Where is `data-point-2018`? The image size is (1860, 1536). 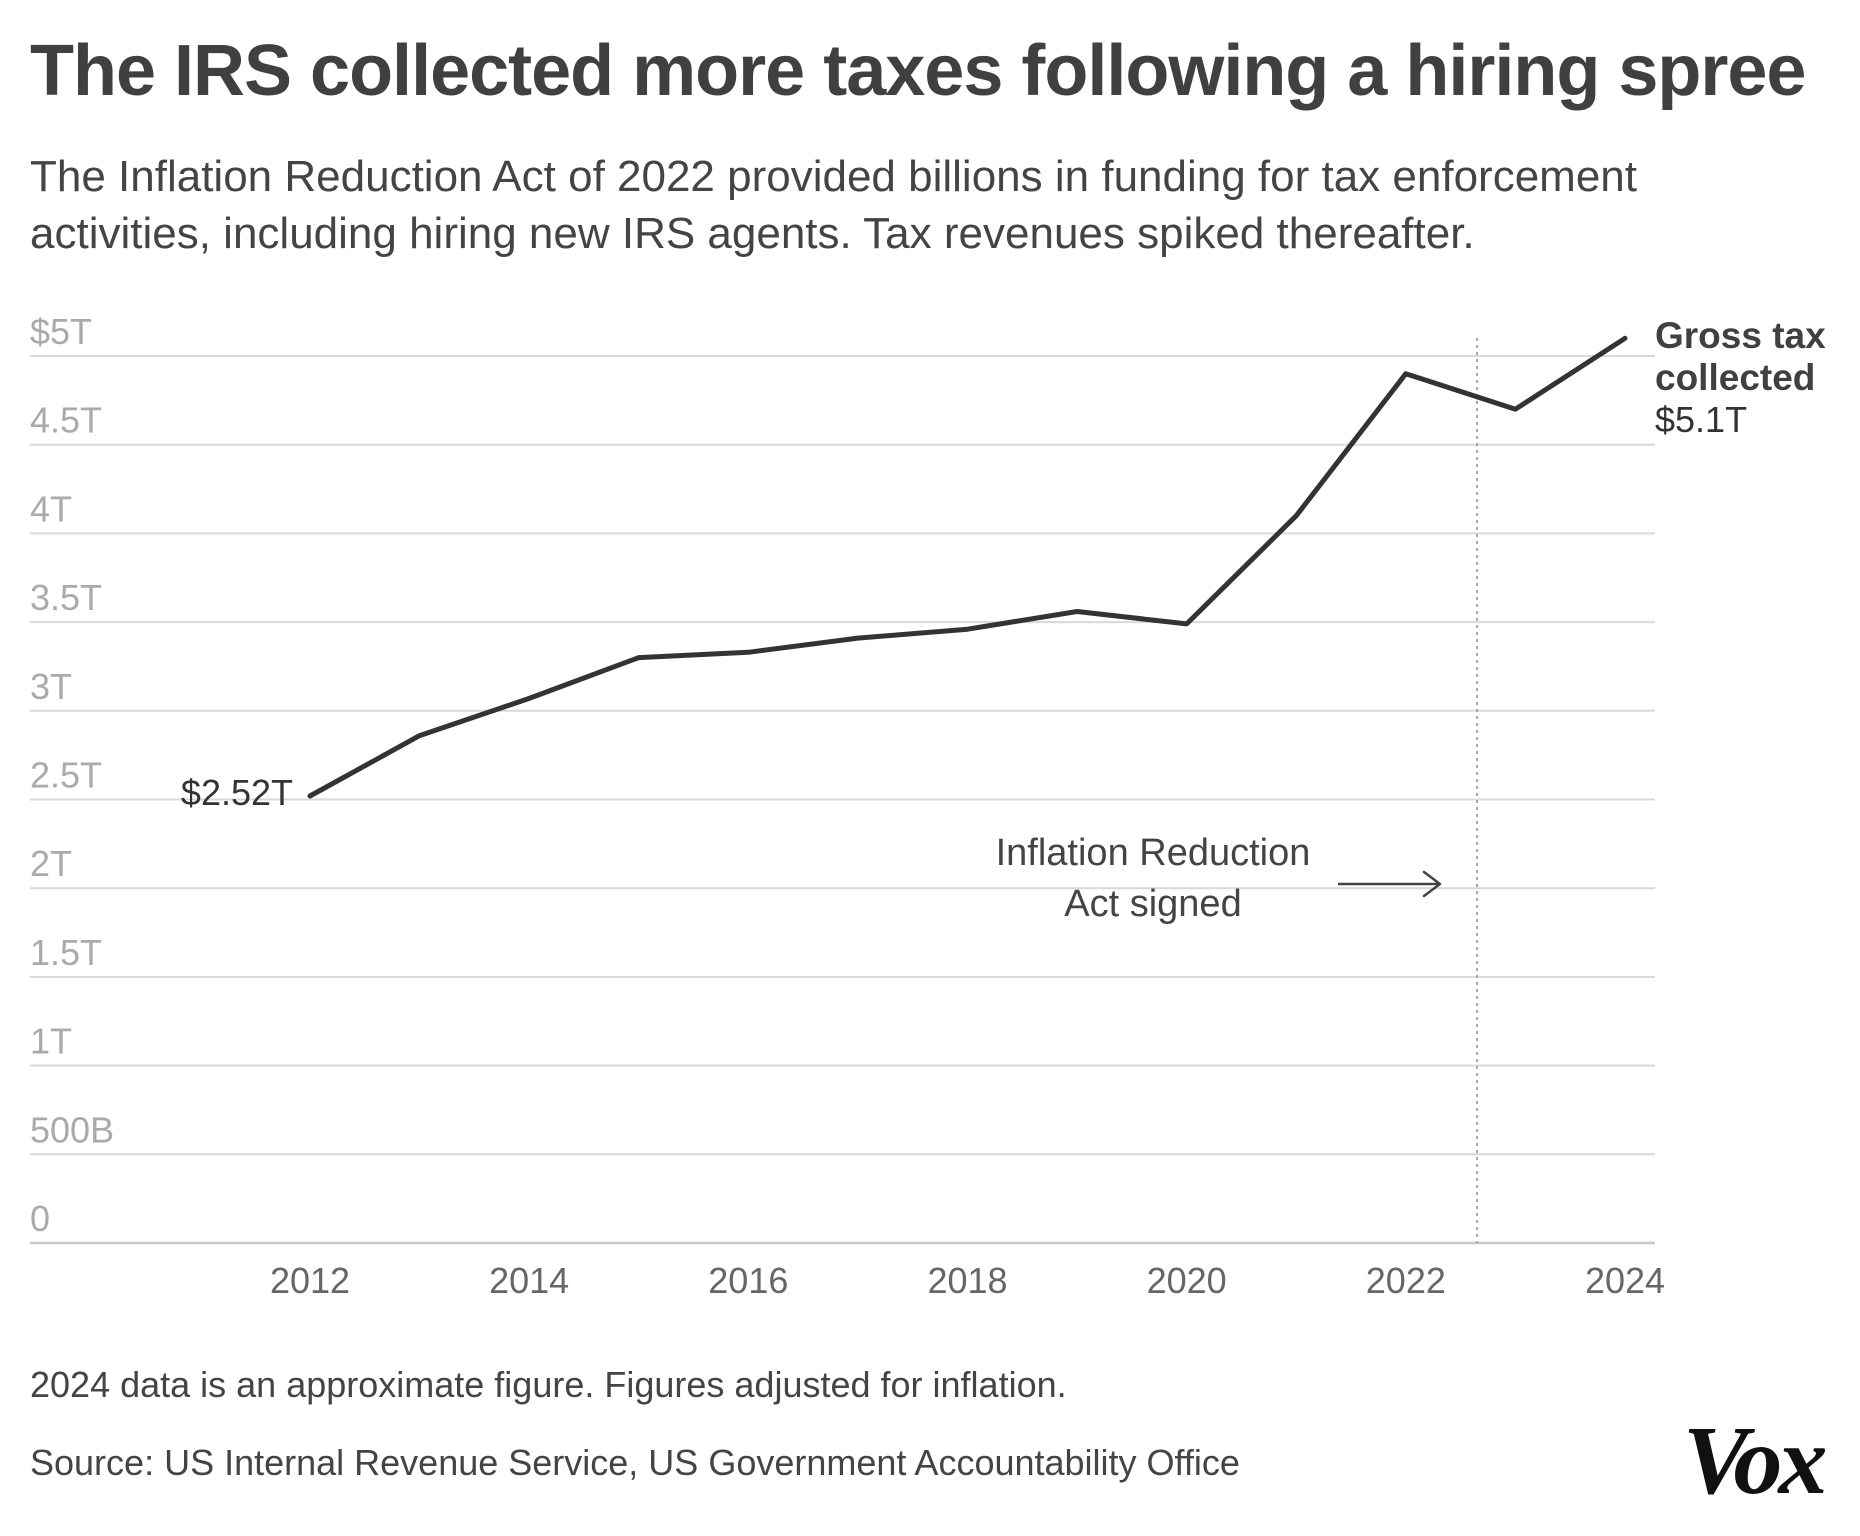 data-point-2018 is located at coordinates (968, 629).